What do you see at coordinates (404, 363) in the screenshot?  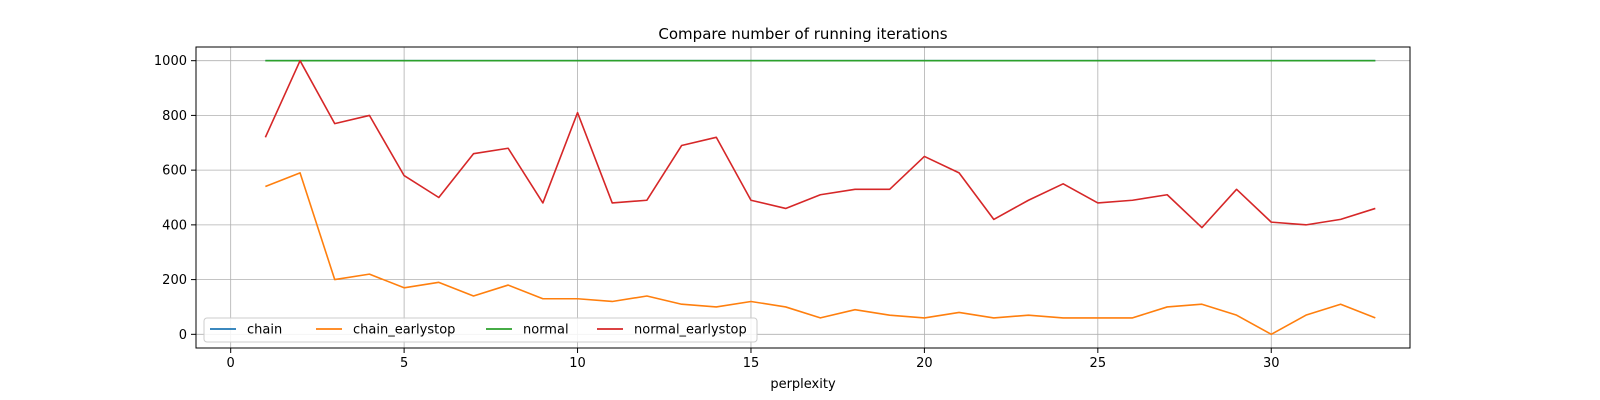 I see `x-tick-label: 5` at bounding box center [404, 363].